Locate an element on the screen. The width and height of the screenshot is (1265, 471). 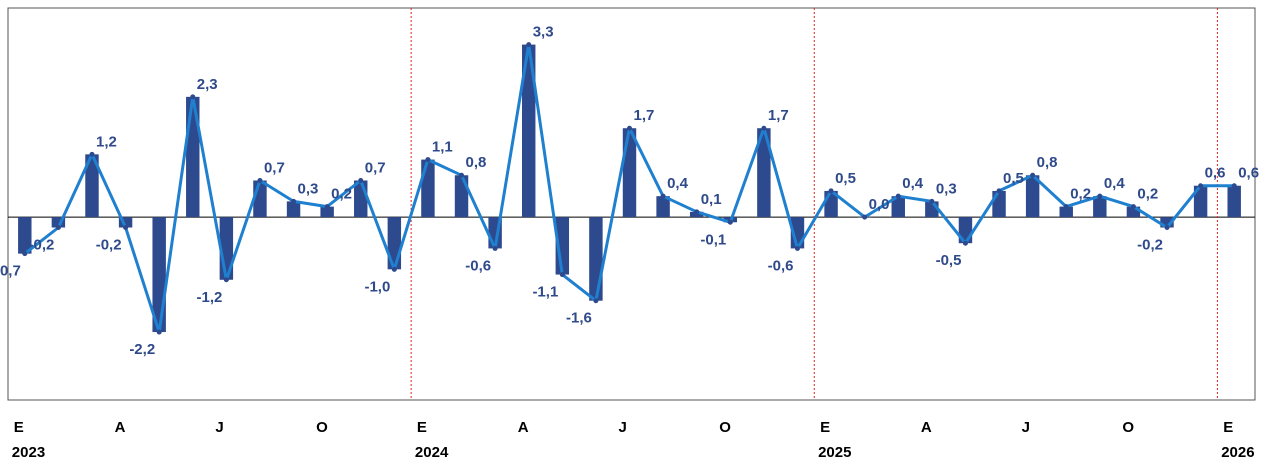
value-label: -0,7 is located at coordinates (10, 271).